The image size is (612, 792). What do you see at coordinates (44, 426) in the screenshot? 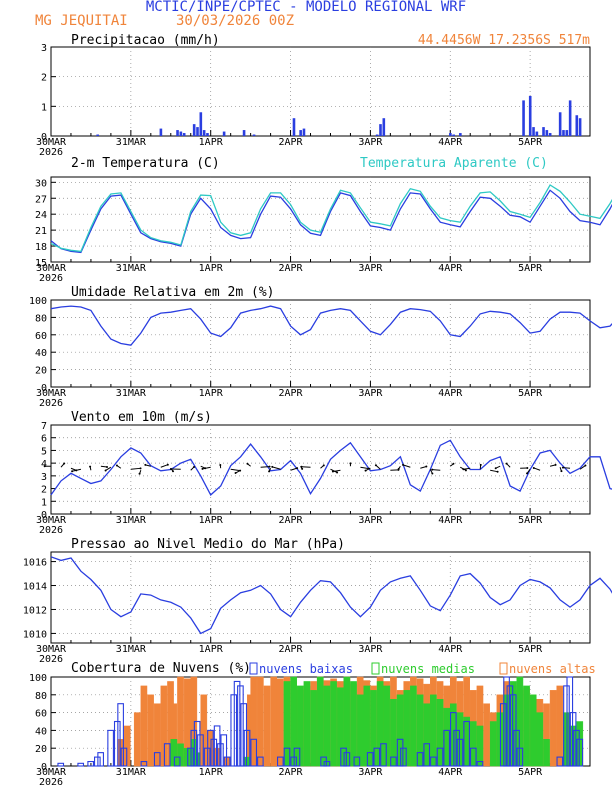
I see `wind-ytick-label: 7` at bounding box center [44, 426].